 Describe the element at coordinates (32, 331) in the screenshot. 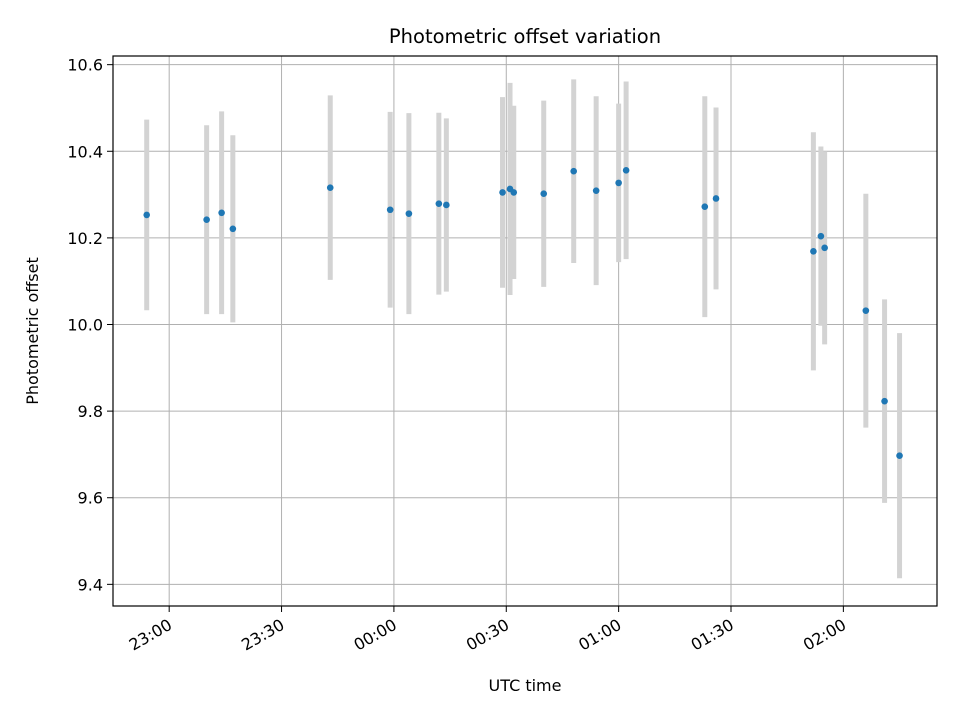

I see `y-axis-label: Photometric offset` at that location.